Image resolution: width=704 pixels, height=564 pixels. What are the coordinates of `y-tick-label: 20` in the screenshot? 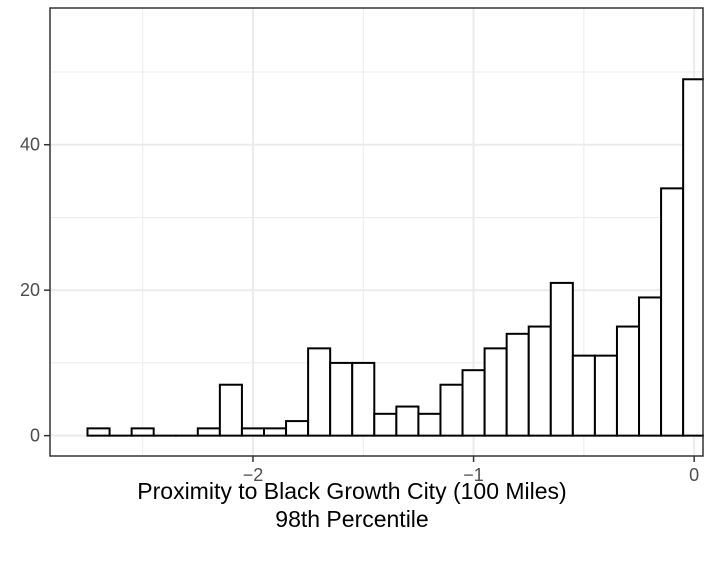 It's located at (30, 290).